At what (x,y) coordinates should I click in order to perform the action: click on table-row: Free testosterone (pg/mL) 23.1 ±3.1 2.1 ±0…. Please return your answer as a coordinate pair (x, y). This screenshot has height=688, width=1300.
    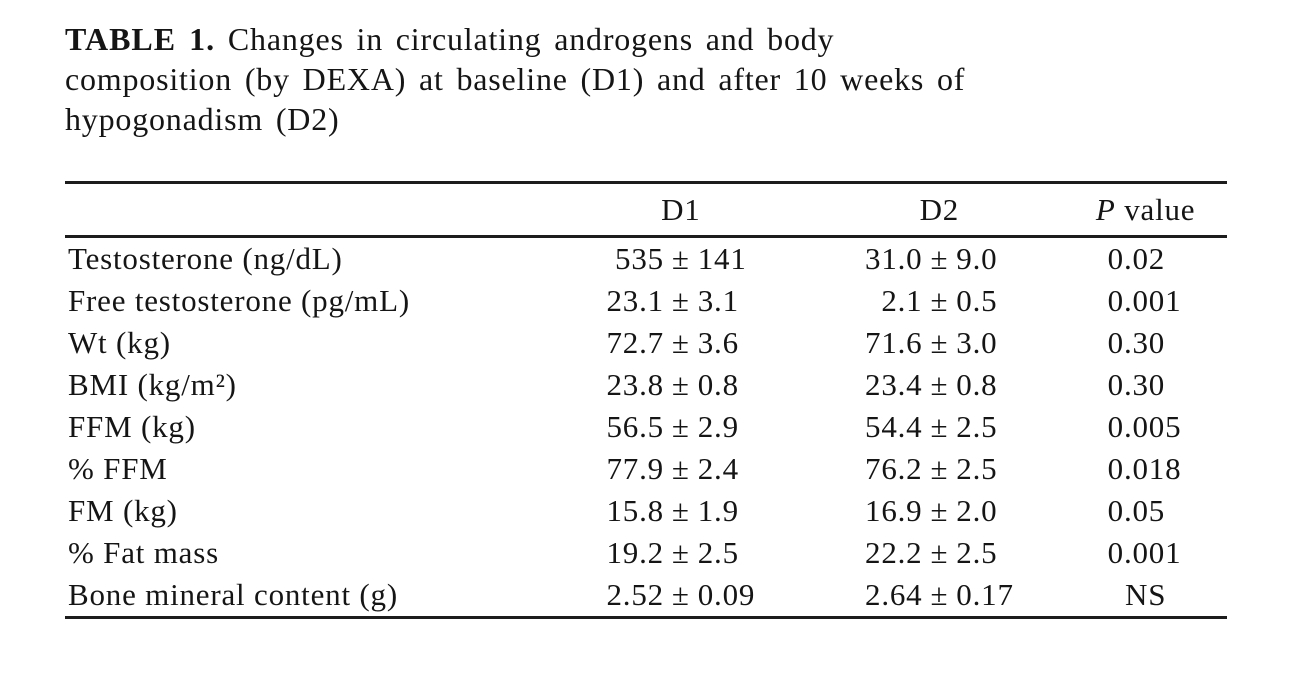
    Looking at the image, I should click on (646, 301).